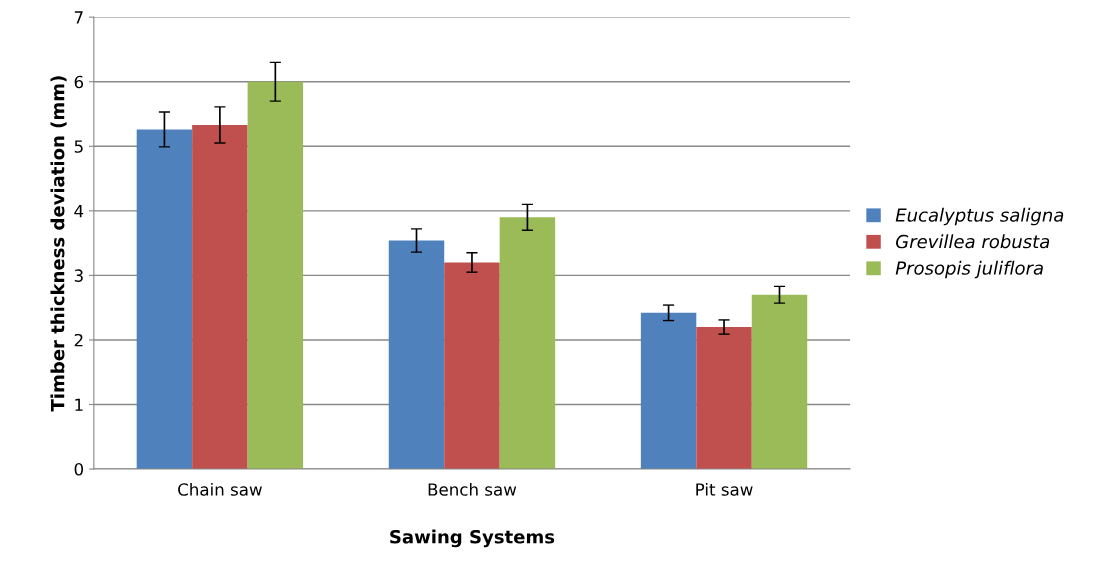 This screenshot has width=1104, height=572. Describe the element at coordinates (79, 469) in the screenshot. I see `y-tick-label: 0` at that location.